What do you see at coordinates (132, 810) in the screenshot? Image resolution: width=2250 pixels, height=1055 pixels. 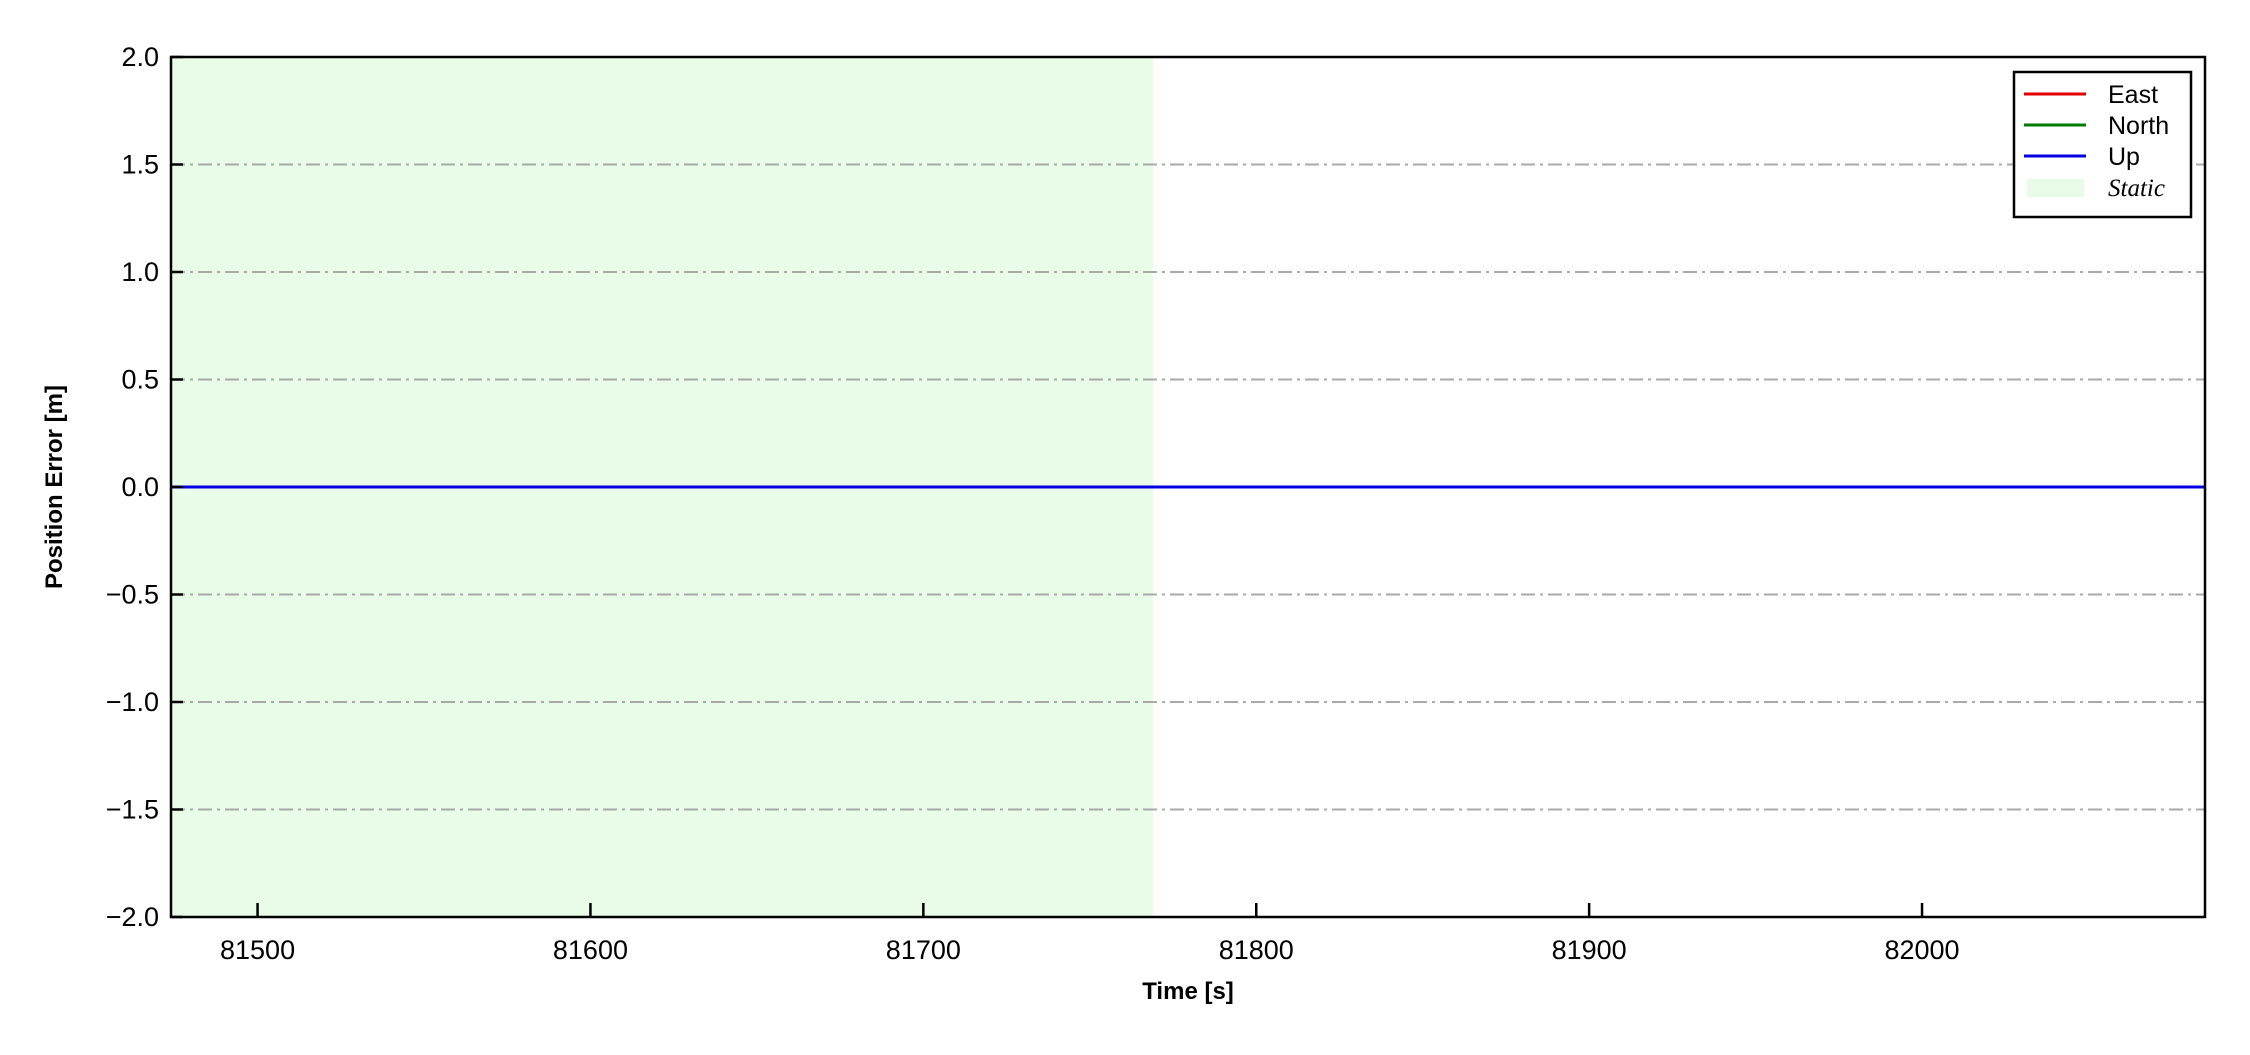 I see `y-tick-label: −1.5` at bounding box center [132, 810].